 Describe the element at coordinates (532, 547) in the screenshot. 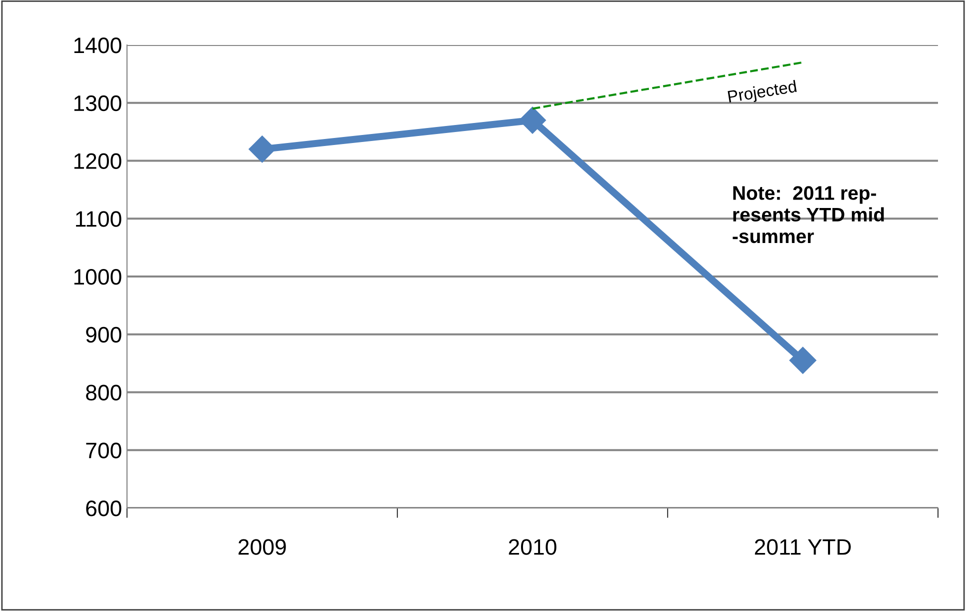

I see `x-tick-label: 2010` at that location.